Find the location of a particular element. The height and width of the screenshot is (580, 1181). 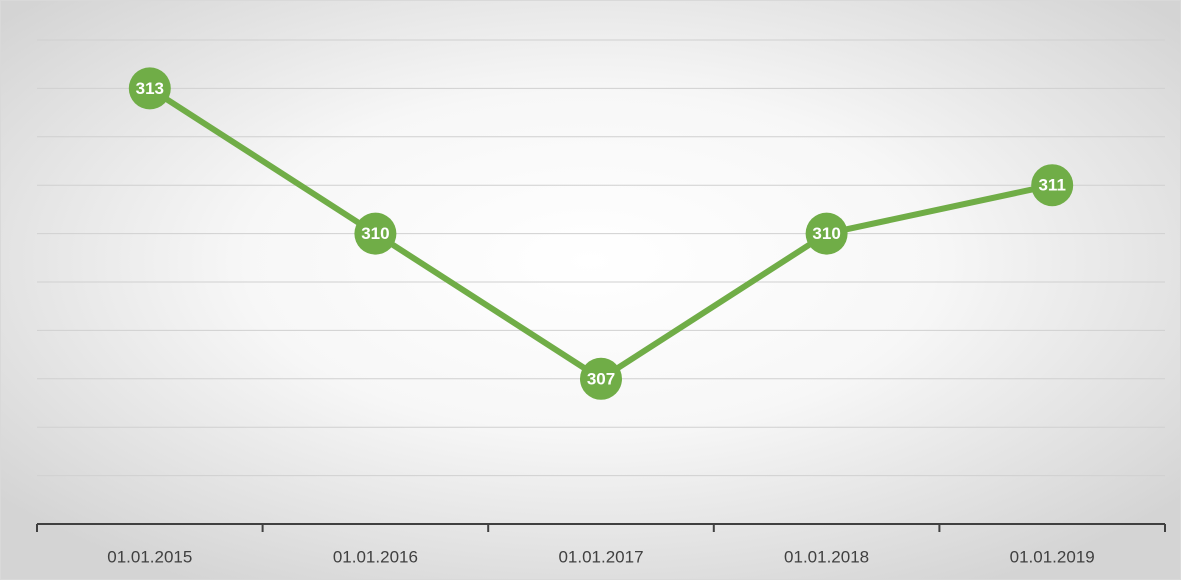

data-label: 313 is located at coordinates (150, 88).